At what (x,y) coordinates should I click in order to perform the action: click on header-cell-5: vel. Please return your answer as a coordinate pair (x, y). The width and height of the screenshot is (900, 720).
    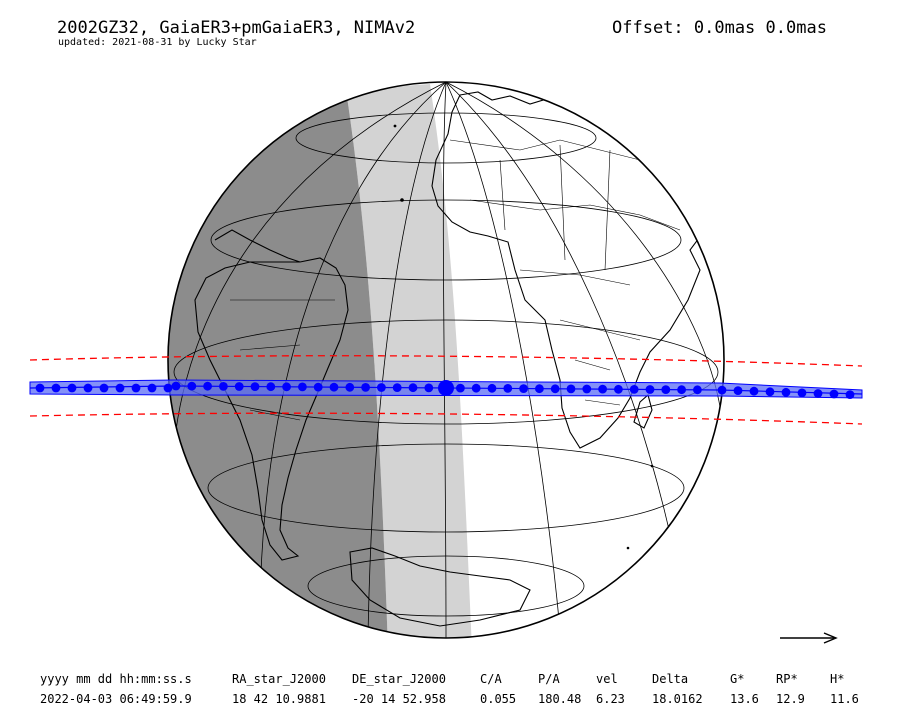
    Looking at the image, I should click on (607, 679).